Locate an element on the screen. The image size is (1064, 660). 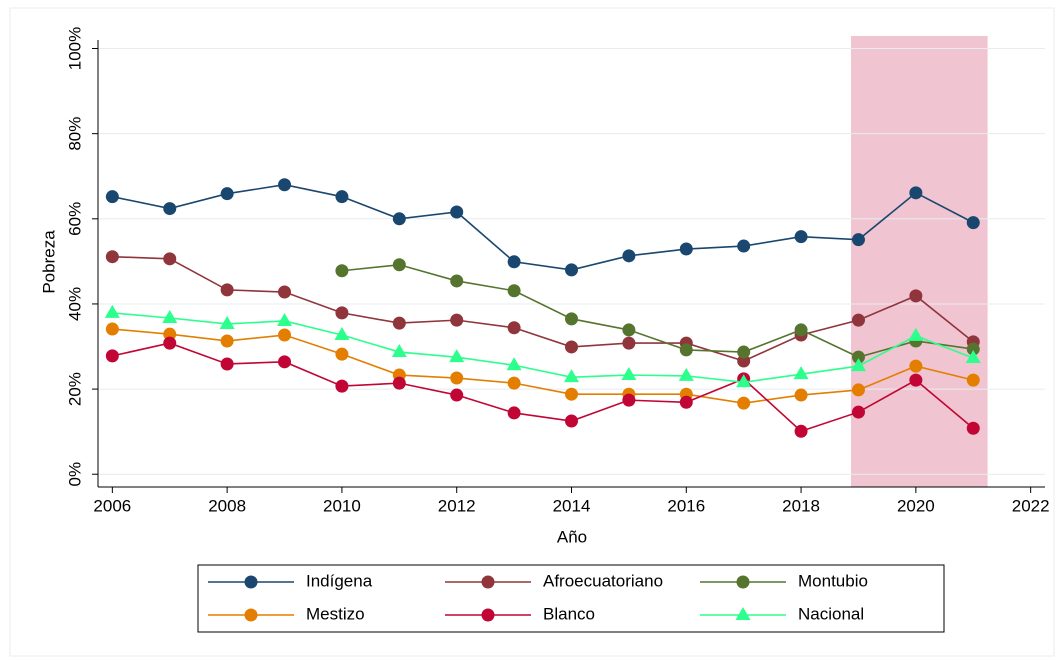
legend-label: Blanco is located at coordinates (569, 613).